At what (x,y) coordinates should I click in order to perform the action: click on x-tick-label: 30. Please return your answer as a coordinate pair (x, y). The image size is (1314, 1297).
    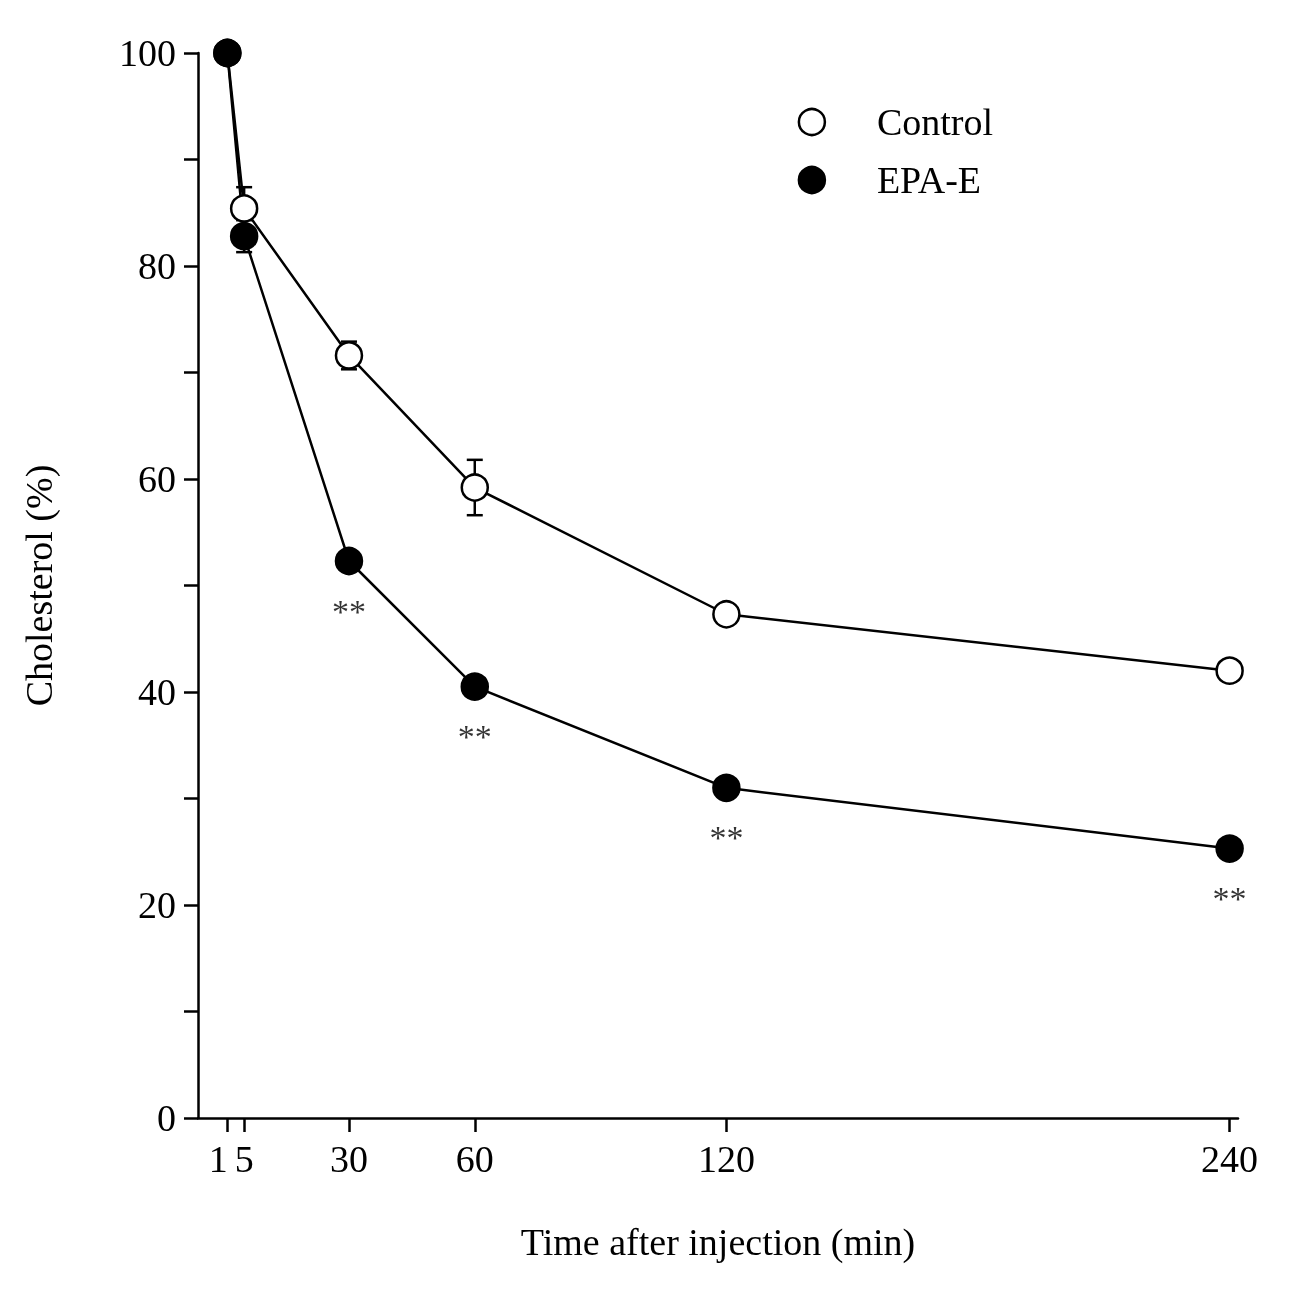
    Looking at the image, I should click on (348, 1159).